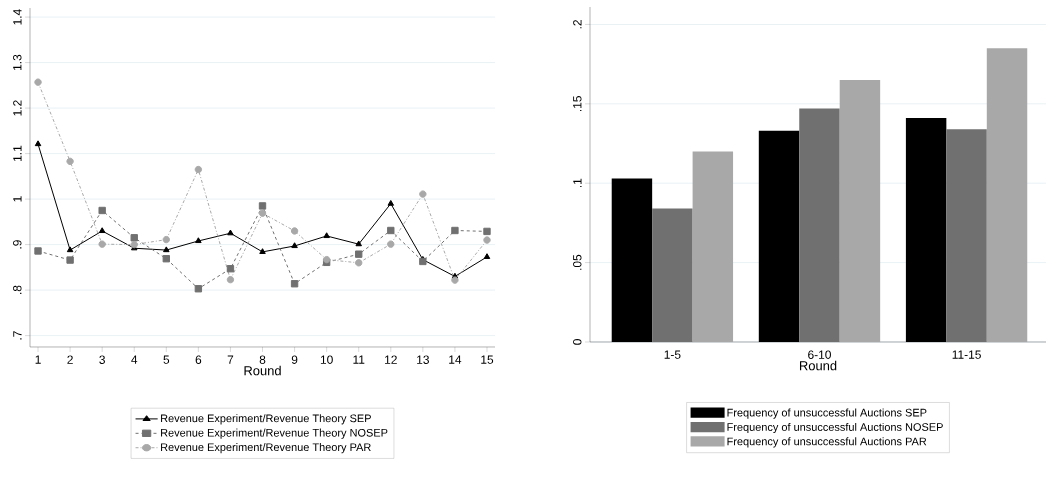 The image size is (1046, 495). What do you see at coordinates (966, 354) in the screenshot?
I see `x-tick-label: 11-15` at bounding box center [966, 354].